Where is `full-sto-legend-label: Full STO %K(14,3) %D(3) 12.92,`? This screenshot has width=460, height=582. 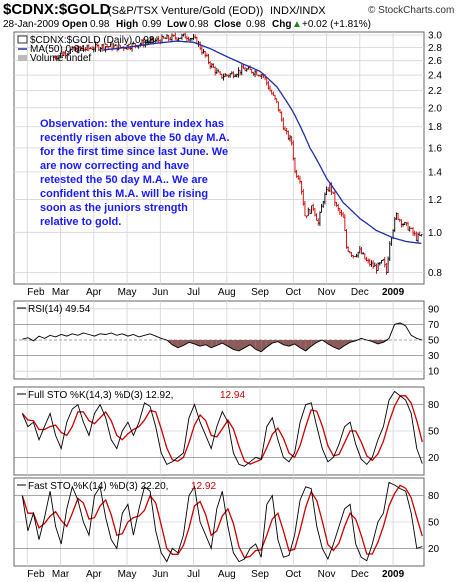
full-sto-legend-label: Full STO %K(14,3) %D(3) 12.92, is located at coordinates (100, 395).